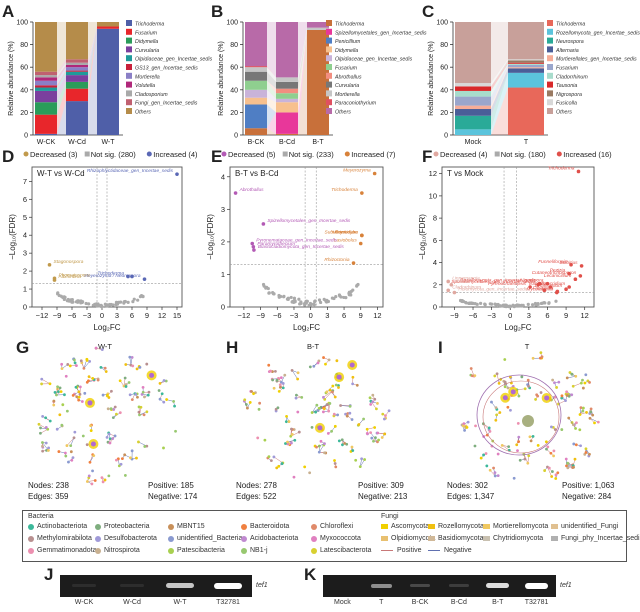 The height and width of the screenshot is (612, 640). Describe the element at coordinates (377, 315) in the screenshot. I see `x-tick-label: 12` at that location.